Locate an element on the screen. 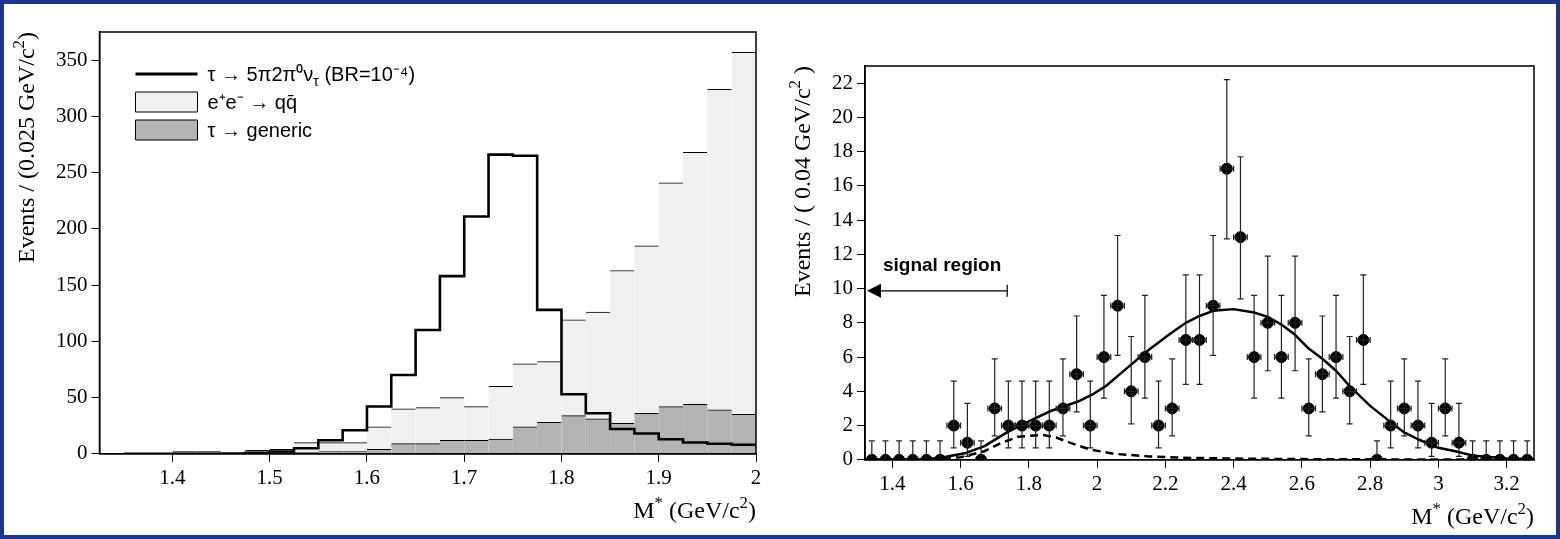 The width and height of the screenshot is (1560, 539). y-tick-label: 2 is located at coordinates (847, 424).